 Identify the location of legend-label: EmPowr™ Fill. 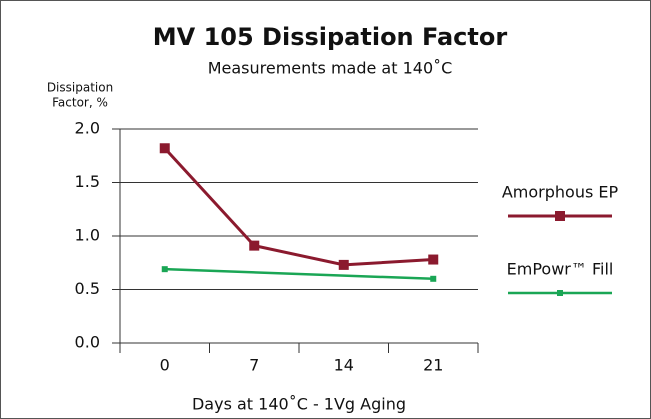
(560, 269).